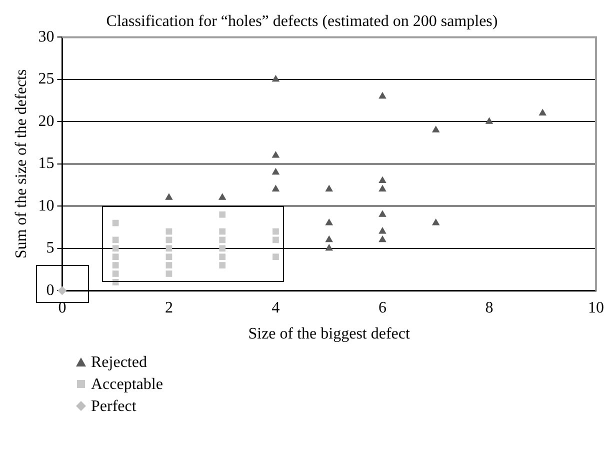  I want to click on y-tick-label: 25, so click(46, 79).